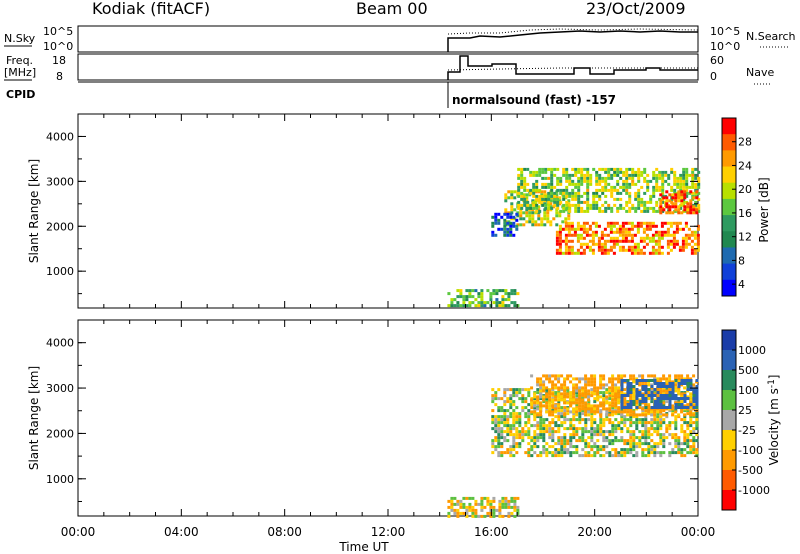 This screenshot has width=800, height=554. I want to click on nsky-tick-bottom-right: 10^0, so click(725, 46).